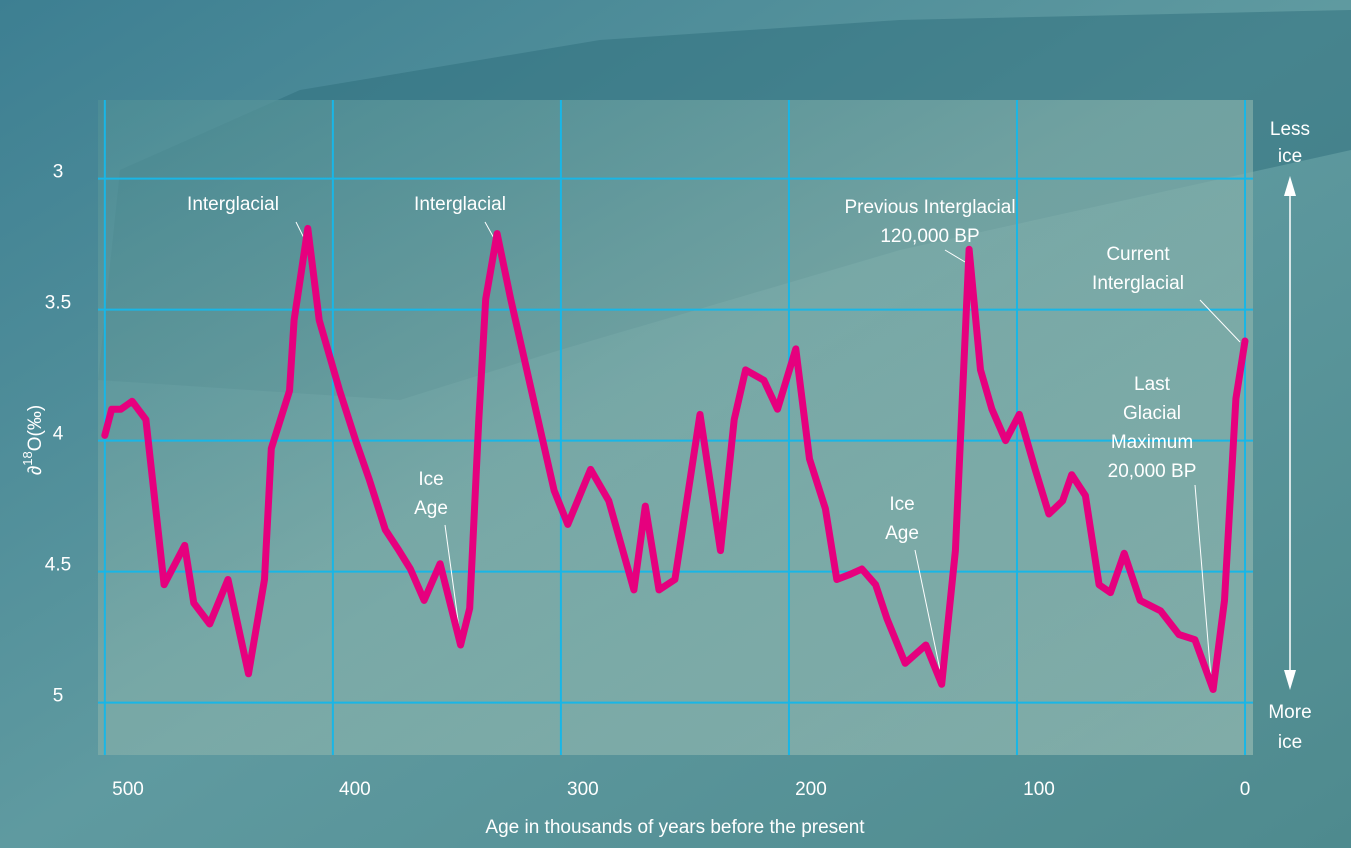 Image resolution: width=1351 pixels, height=848 pixels. I want to click on annotation: Previous Interglacial, so click(929, 207).